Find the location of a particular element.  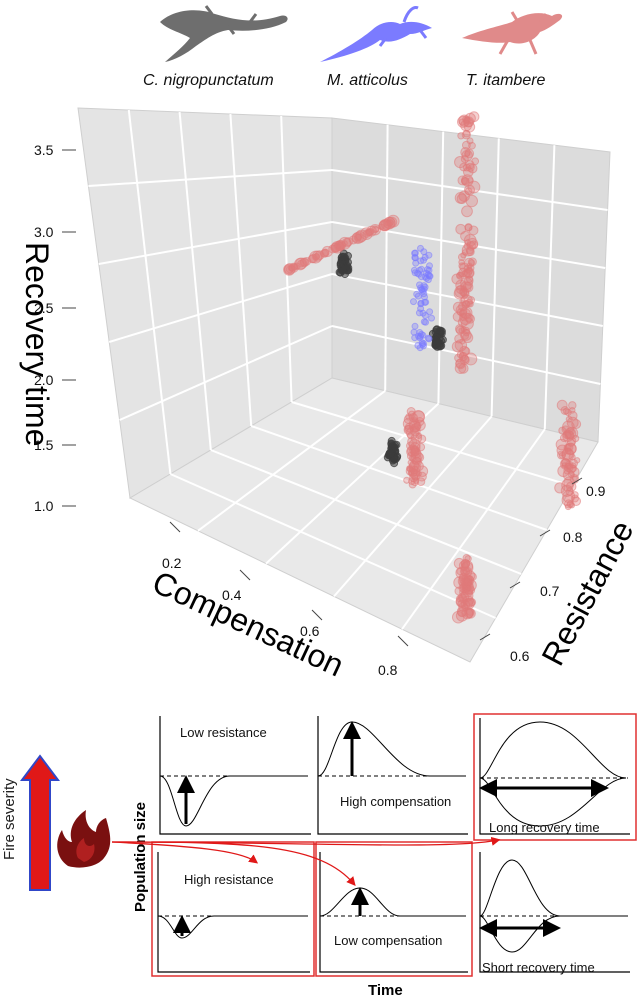

tick-recovery-1.0: 1.0 is located at coordinates (44, 506).